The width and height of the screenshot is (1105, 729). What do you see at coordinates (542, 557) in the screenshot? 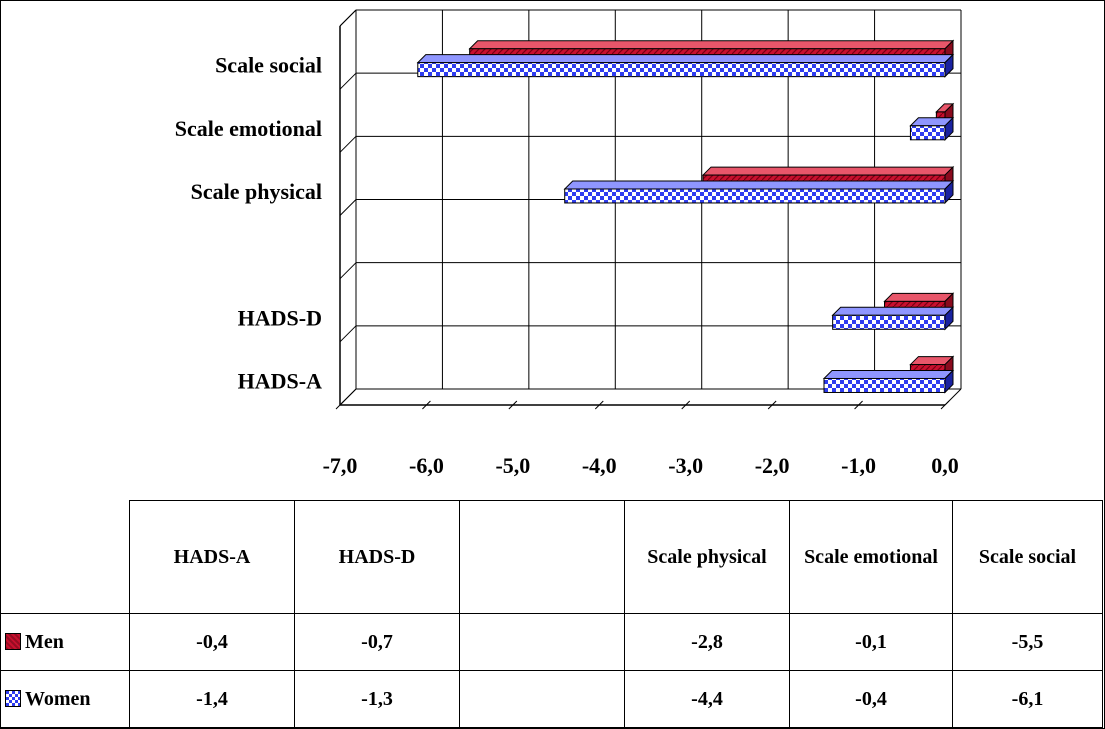
I see `column-header` at bounding box center [542, 557].